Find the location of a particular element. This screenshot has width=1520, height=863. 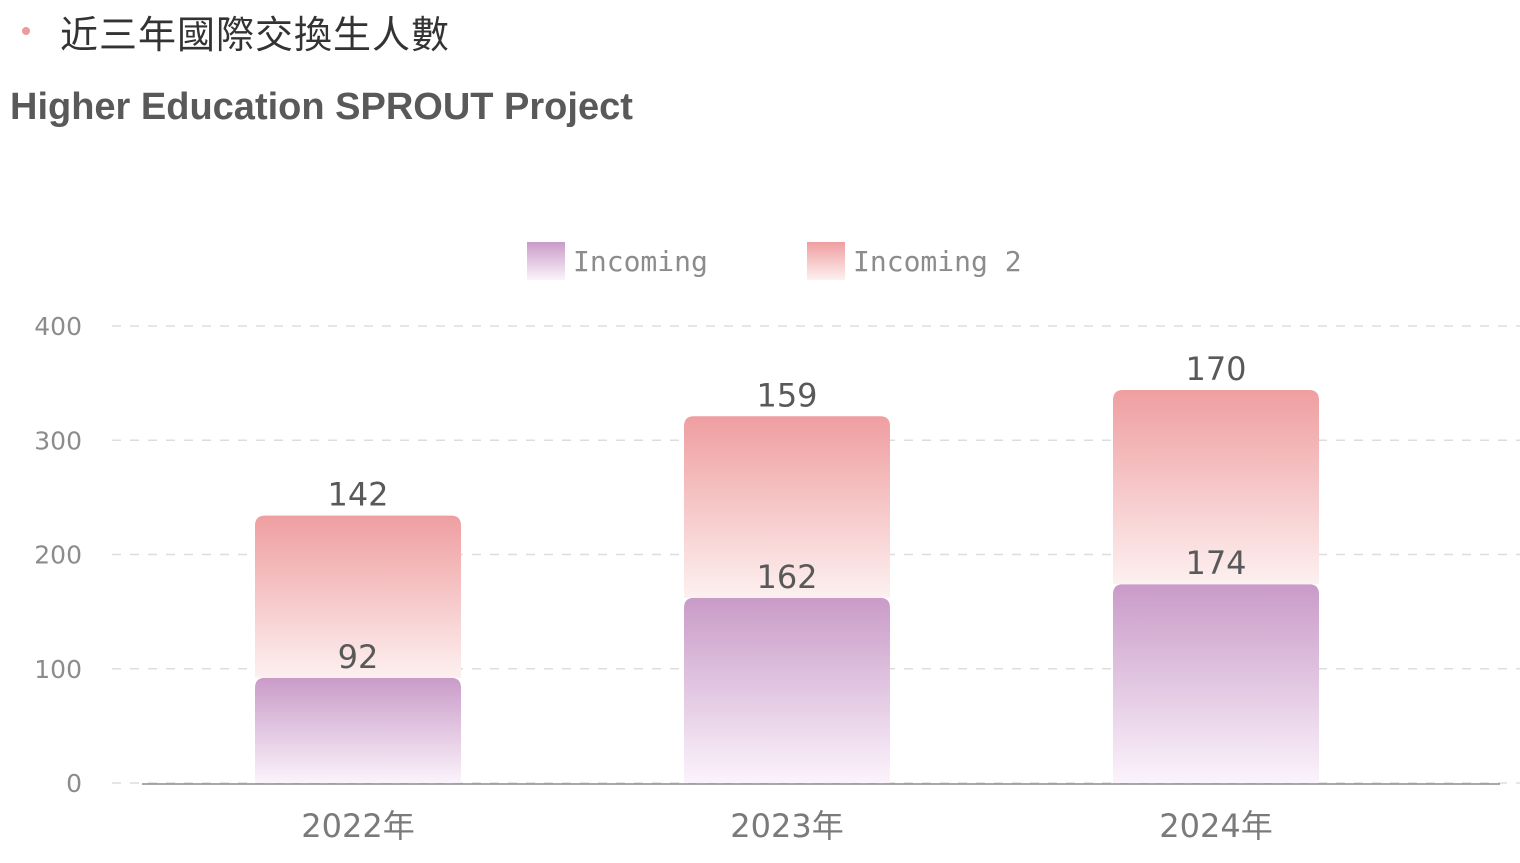

legend-label: Incoming is located at coordinates (640, 261).